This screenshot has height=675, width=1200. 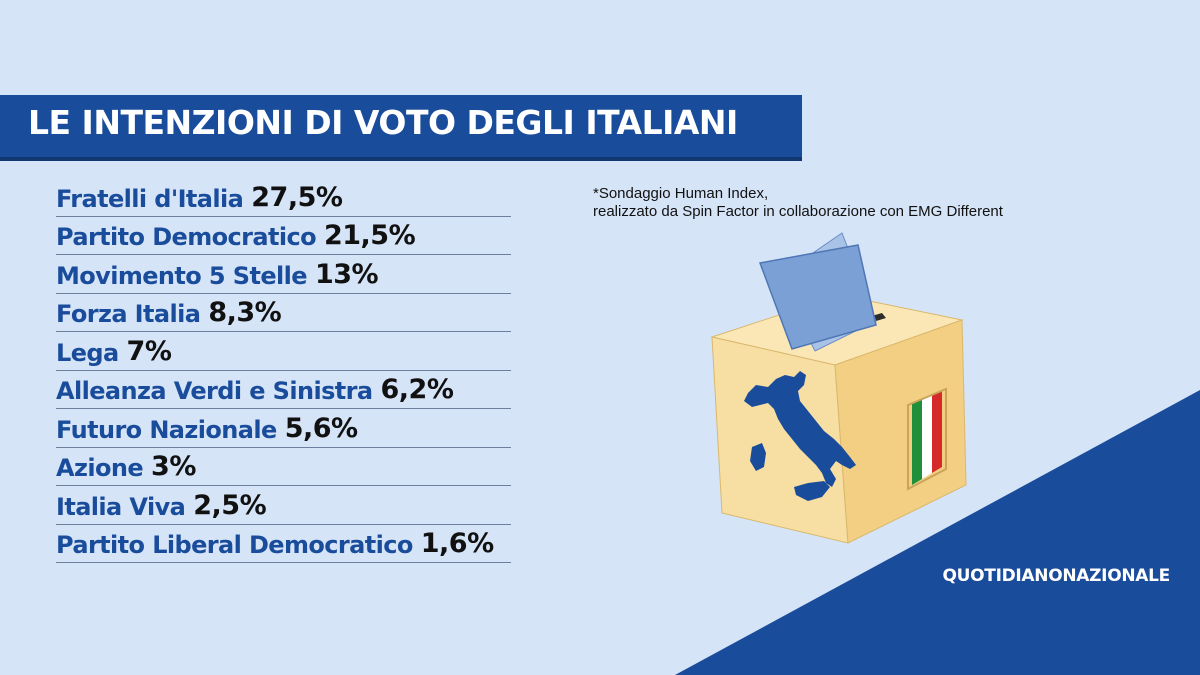 I want to click on flag-border, so click(x=927, y=439).